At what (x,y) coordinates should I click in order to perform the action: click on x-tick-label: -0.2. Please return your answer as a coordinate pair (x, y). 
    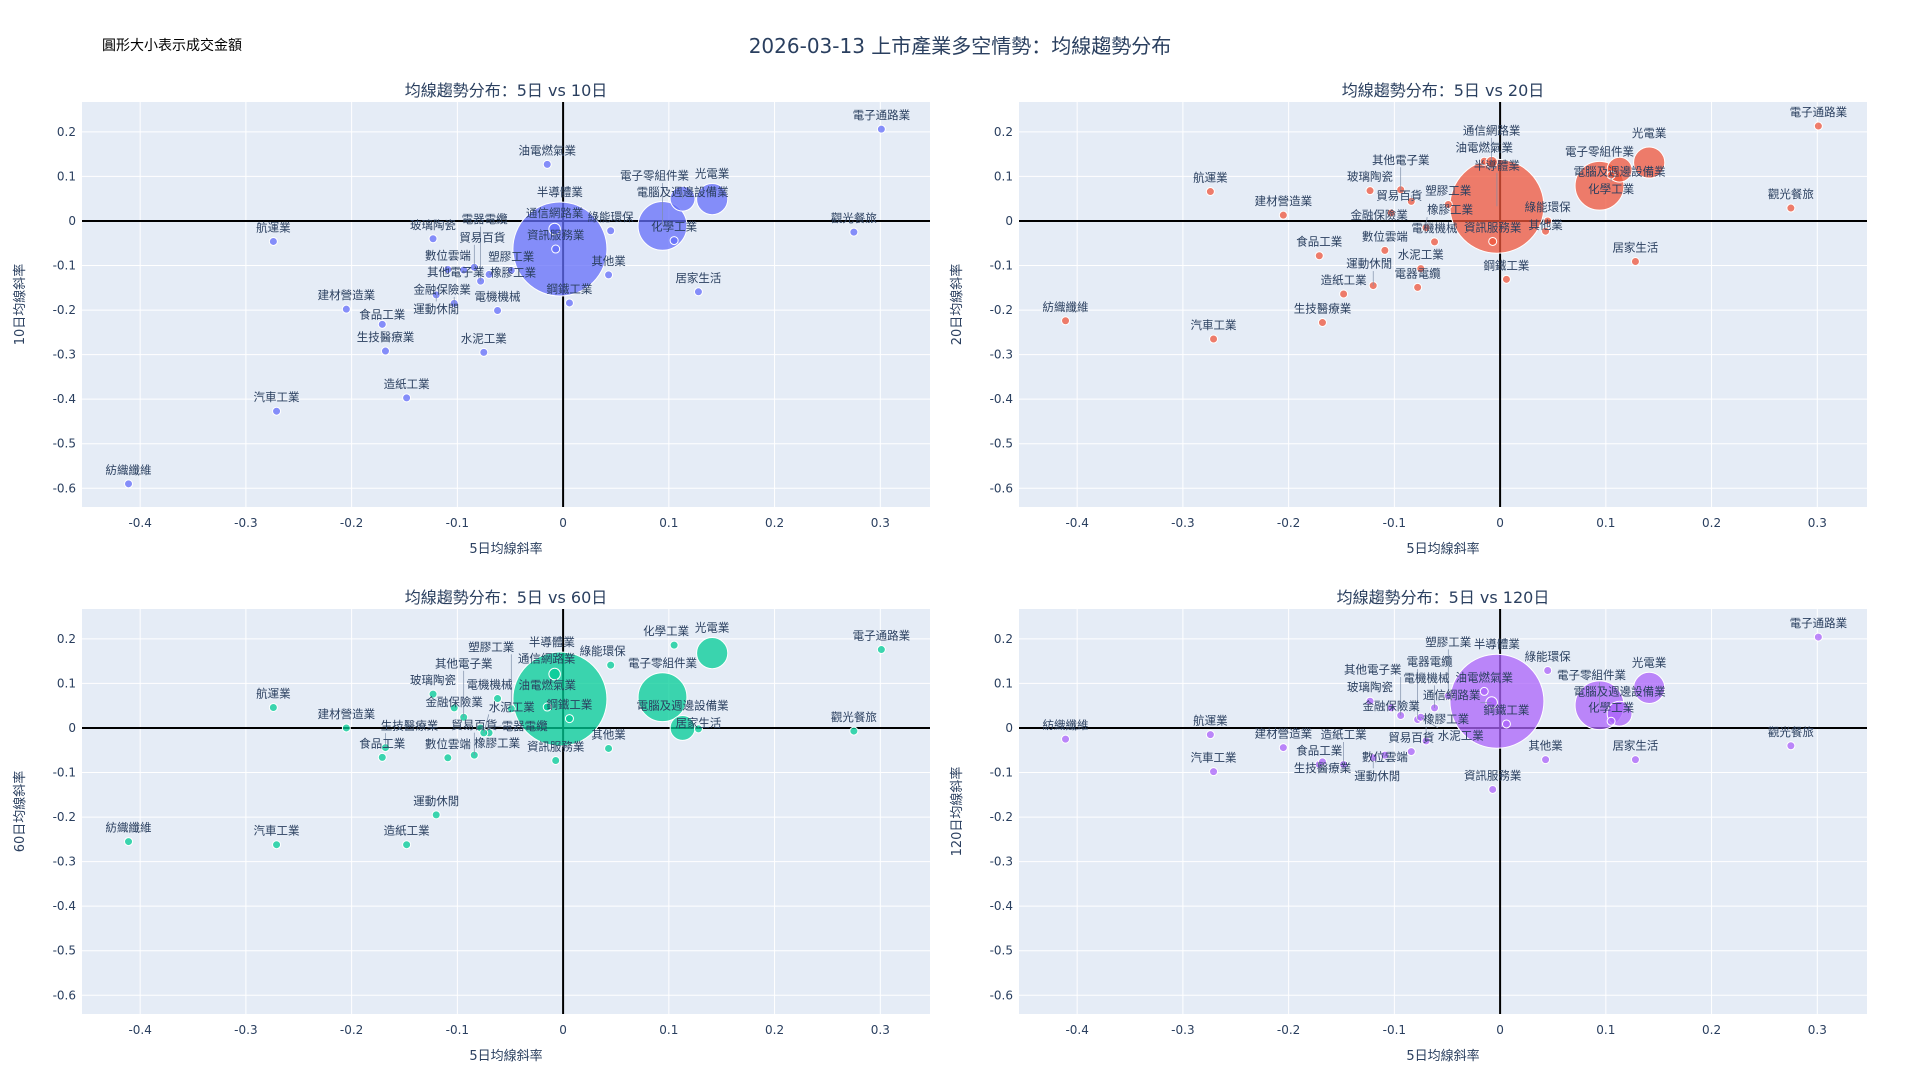
    Looking at the image, I should click on (1288, 1030).